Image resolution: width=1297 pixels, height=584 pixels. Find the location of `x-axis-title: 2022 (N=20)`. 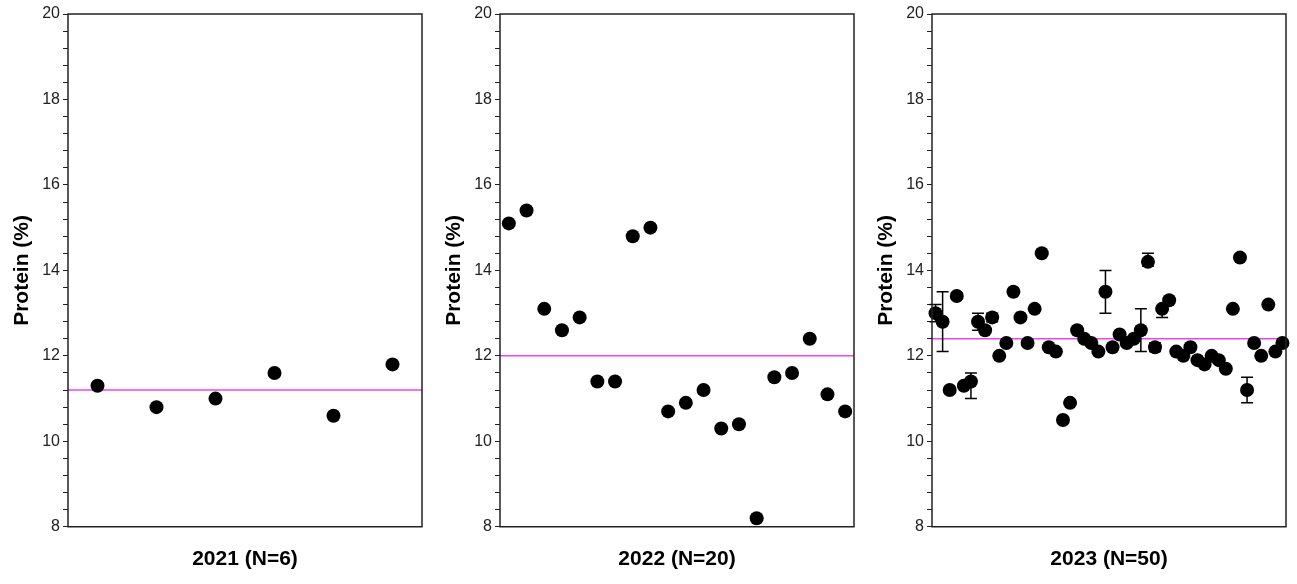

x-axis-title: 2022 (N=20) is located at coordinates (677, 558).